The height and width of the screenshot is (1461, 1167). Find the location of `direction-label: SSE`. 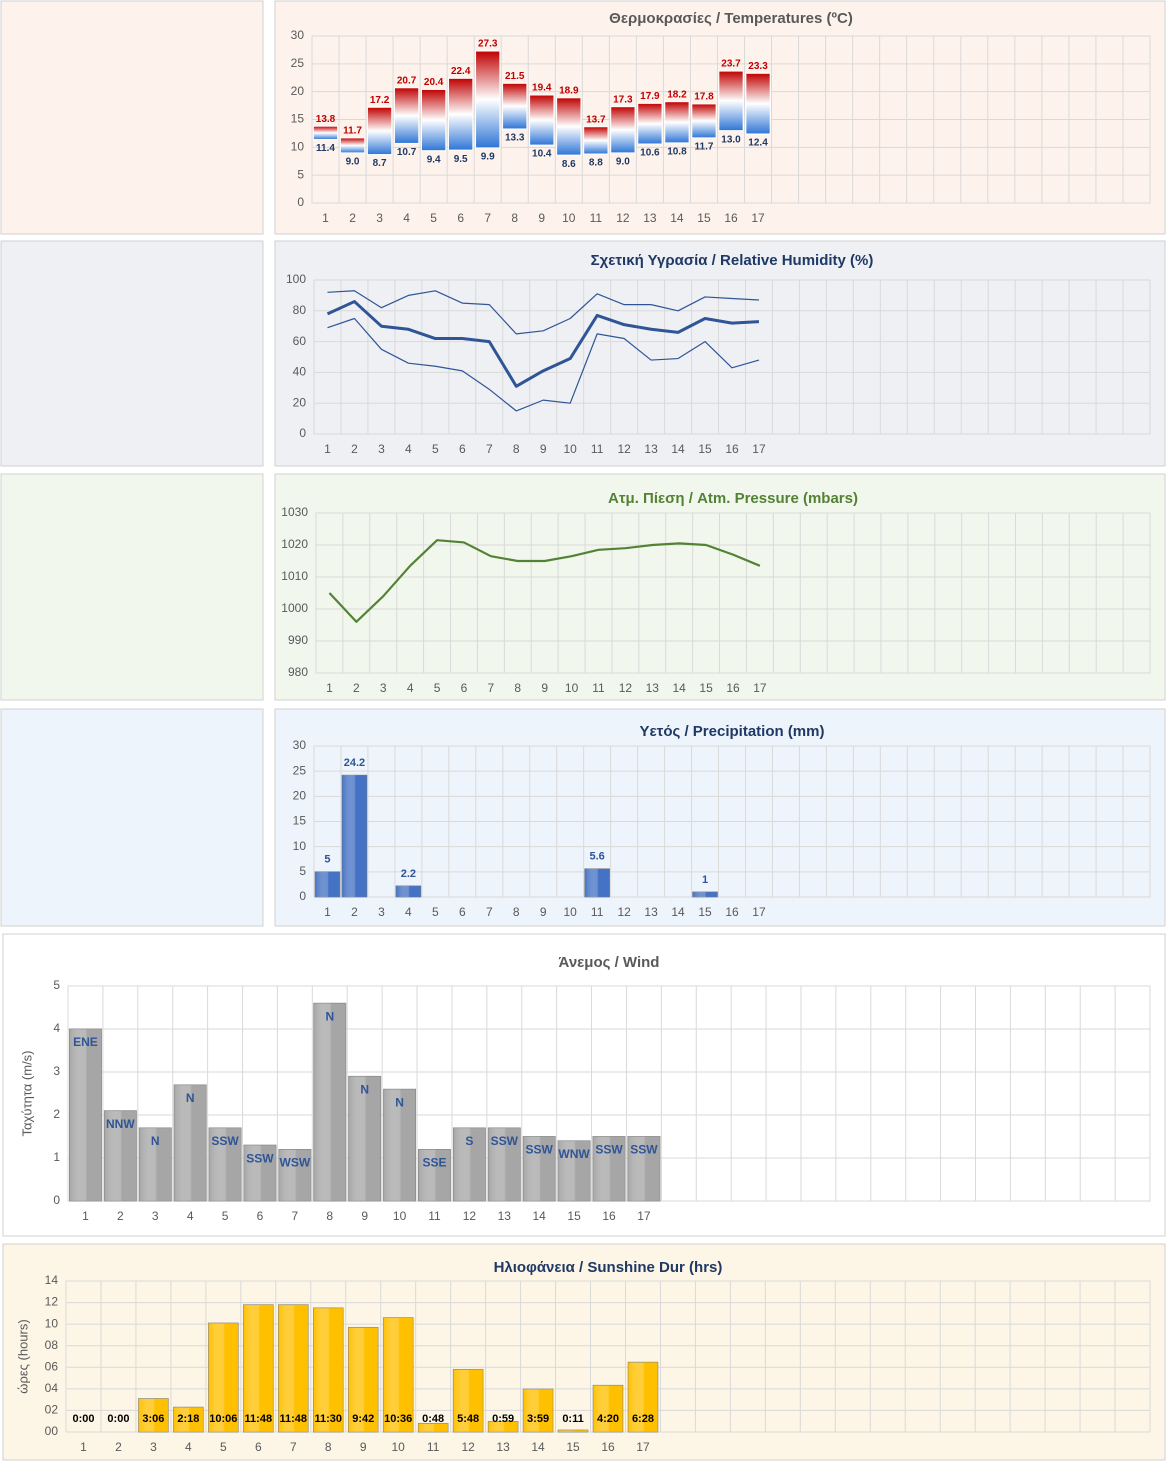

direction-label: SSE is located at coordinates (434, 1163).